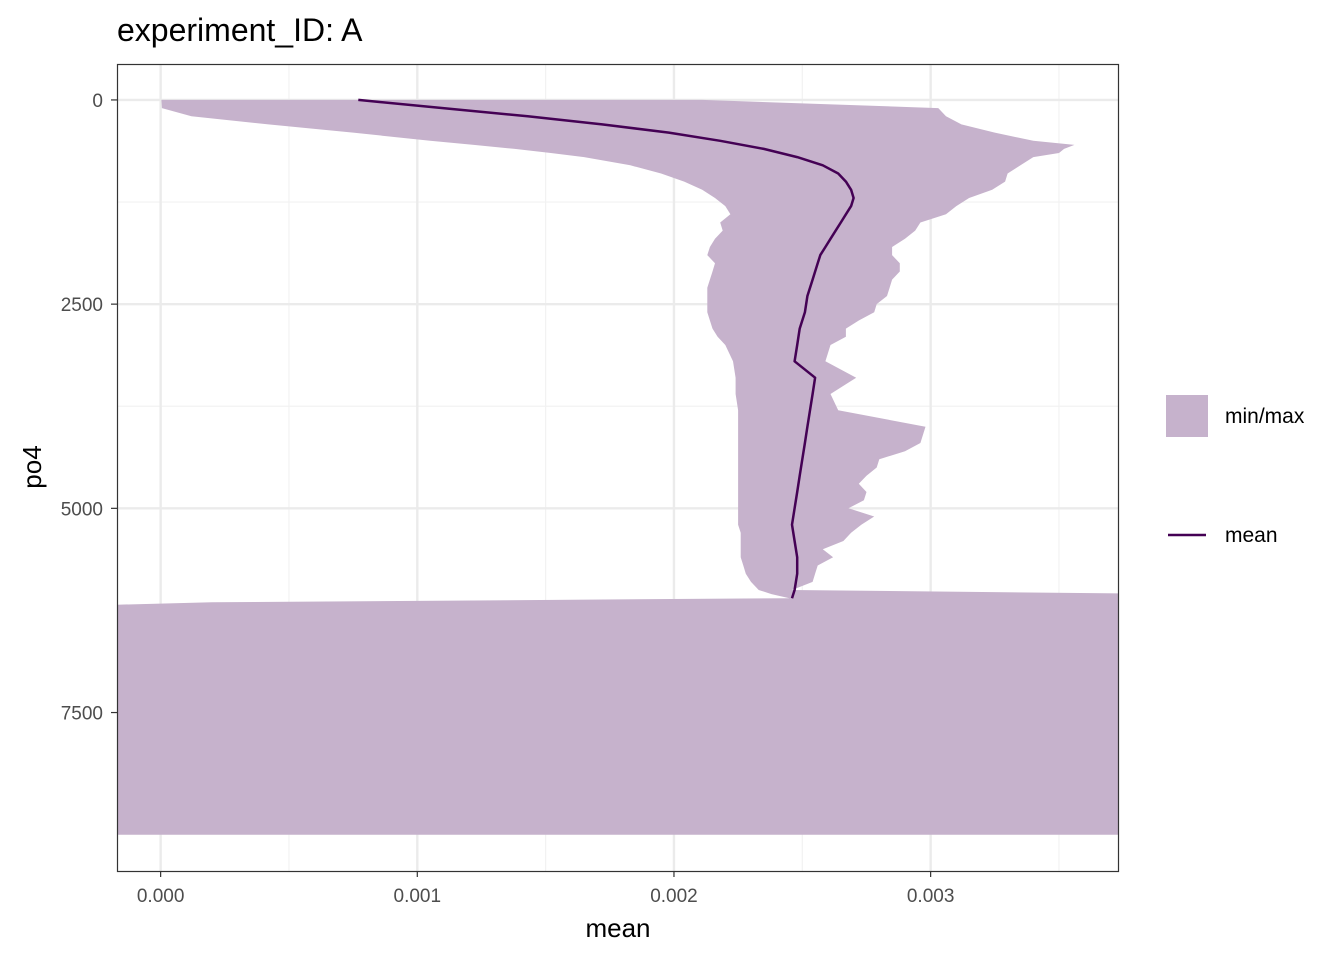 The width and height of the screenshot is (1344, 960). What do you see at coordinates (674, 896) in the screenshot?
I see `x-tick-label: 0.002` at bounding box center [674, 896].